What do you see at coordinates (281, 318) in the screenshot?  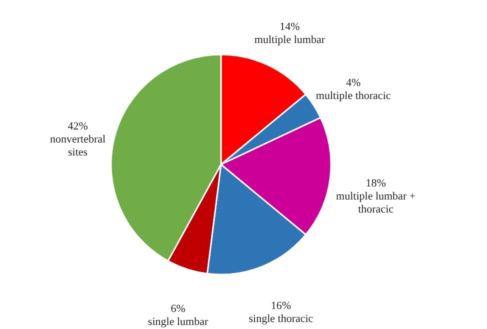 I see `slice-label: single thoracic` at bounding box center [281, 318].